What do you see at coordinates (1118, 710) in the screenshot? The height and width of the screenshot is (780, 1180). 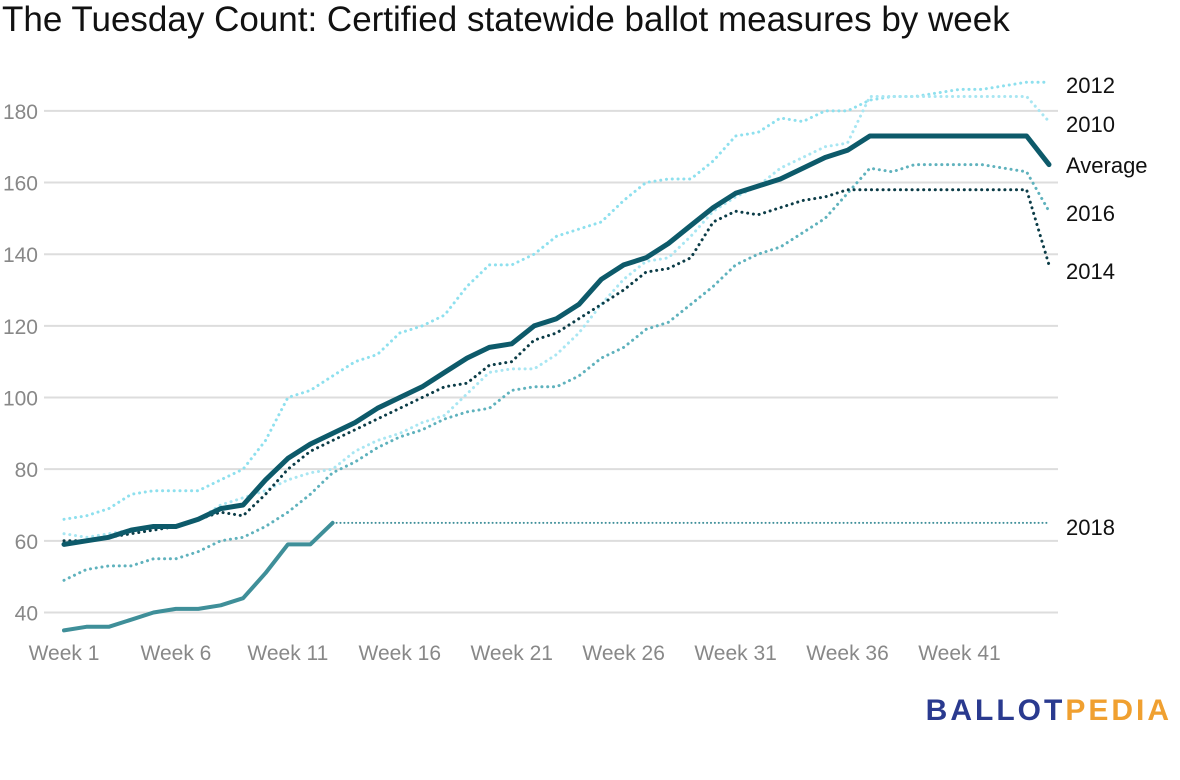 I see `logo-part-pedia: PEDIA` at bounding box center [1118, 710].